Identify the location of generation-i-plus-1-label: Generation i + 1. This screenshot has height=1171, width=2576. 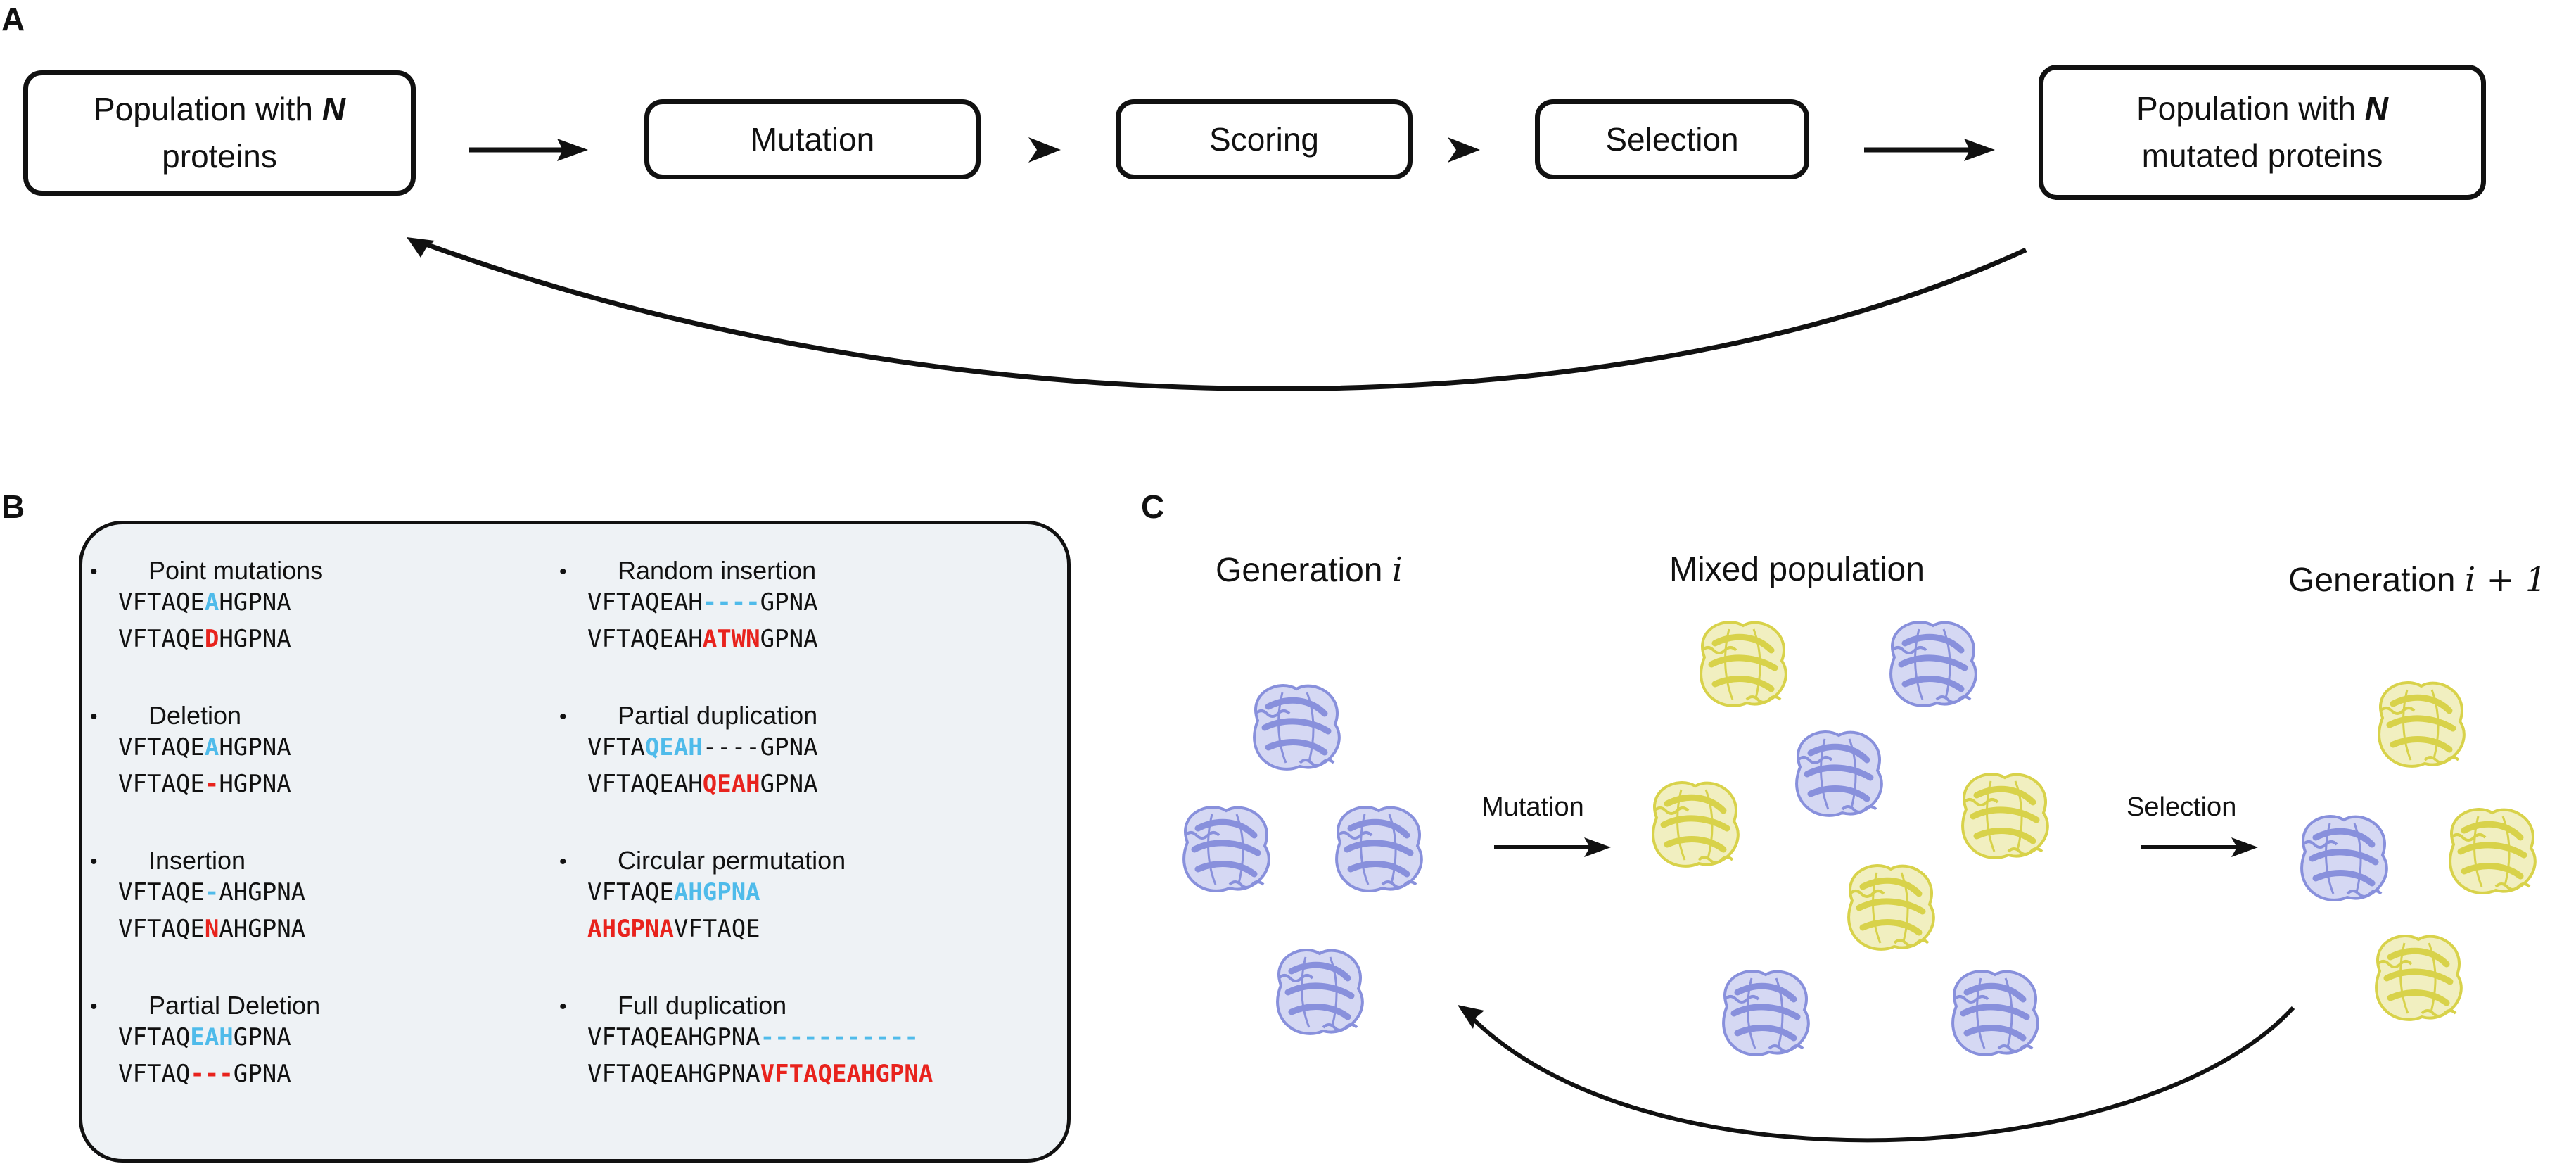
(2417, 580).